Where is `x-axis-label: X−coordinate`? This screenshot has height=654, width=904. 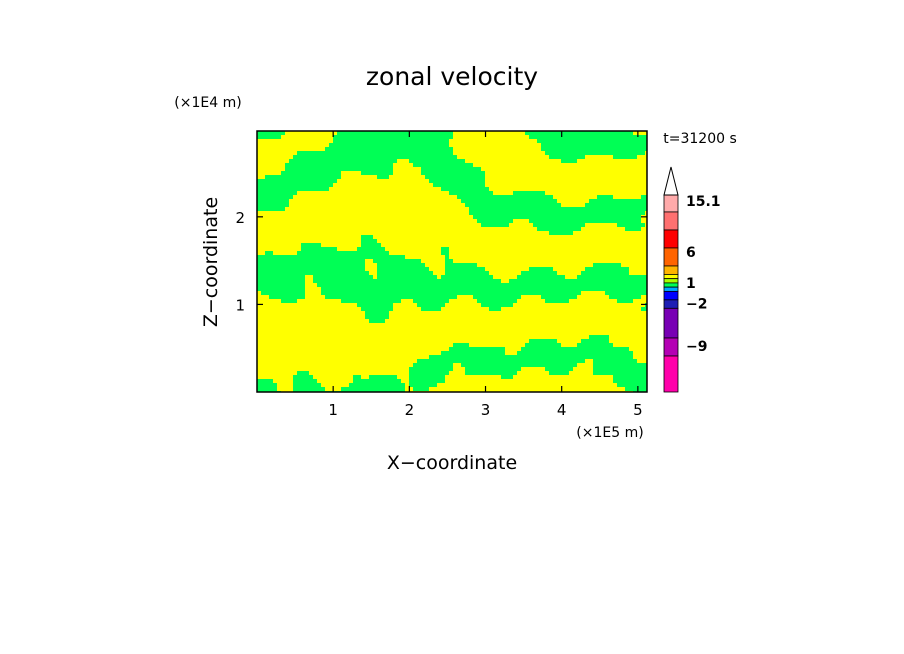
x-axis-label: X−coordinate is located at coordinates (452, 463).